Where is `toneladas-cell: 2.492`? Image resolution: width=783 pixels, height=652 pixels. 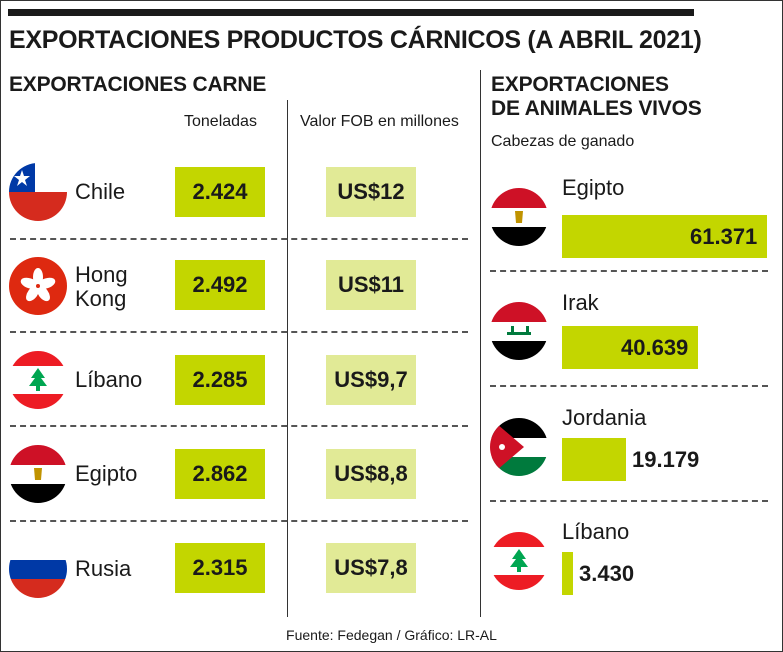
toneladas-cell: 2.492 is located at coordinates (220, 285).